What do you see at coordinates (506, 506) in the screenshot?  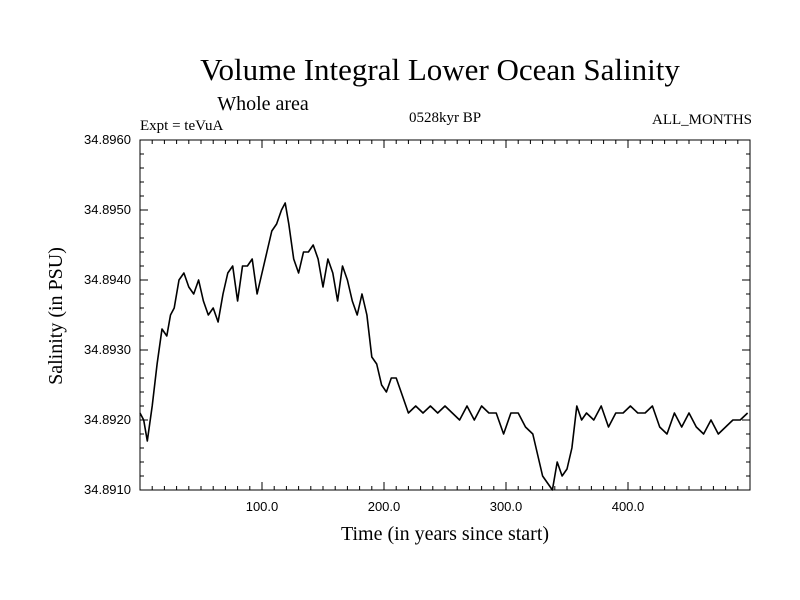 I see `x-tick-label: 300.0` at bounding box center [506, 506].